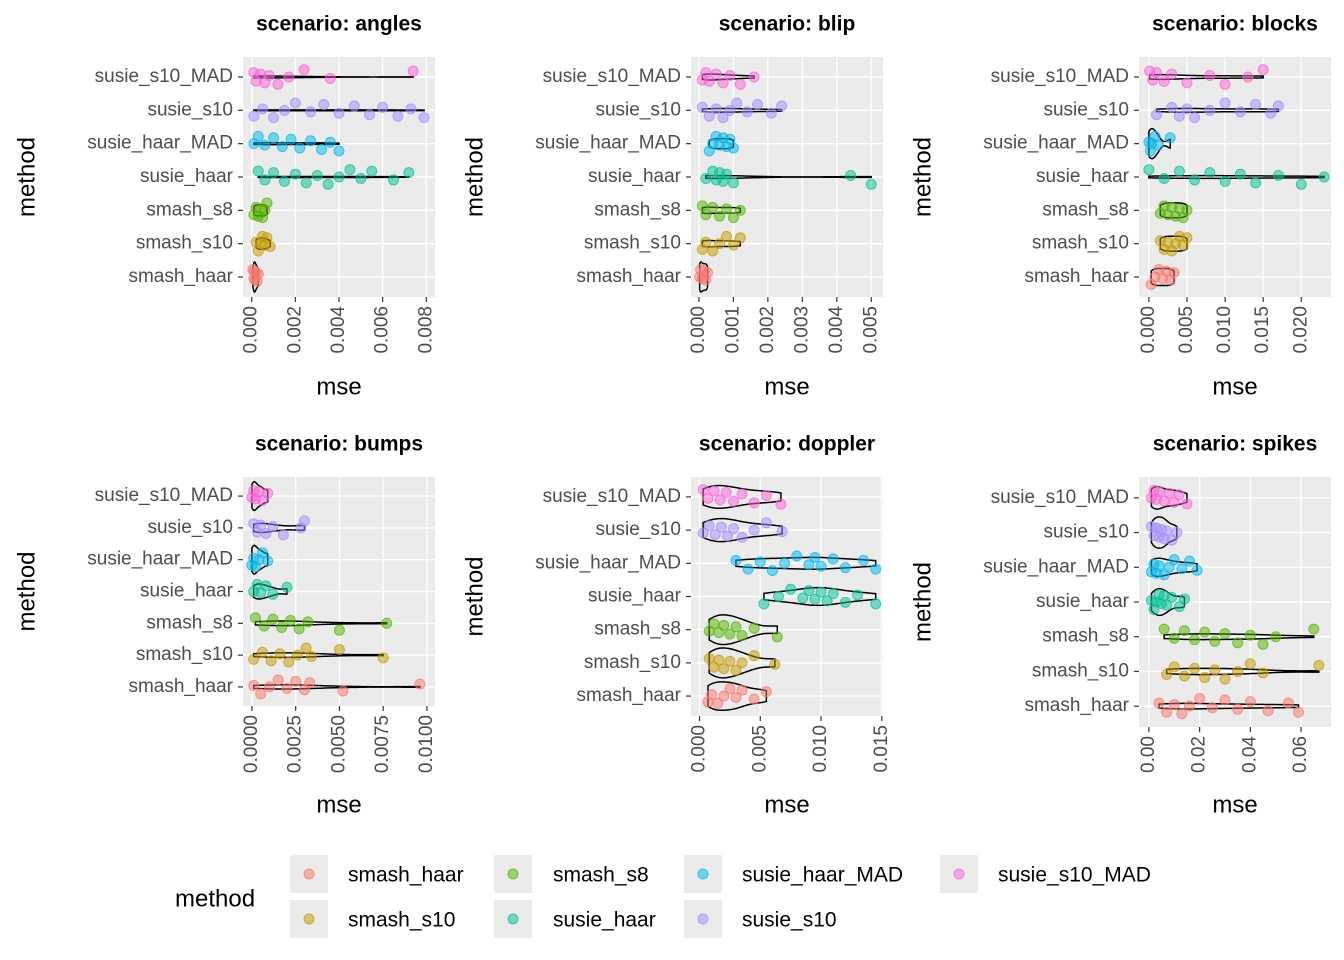 This screenshot has width=1344, height=960. What do you see at coordinates (338, 330) in the screenshot?
I see `x-tick-label: 0.004` at bounding box center [338, 330].